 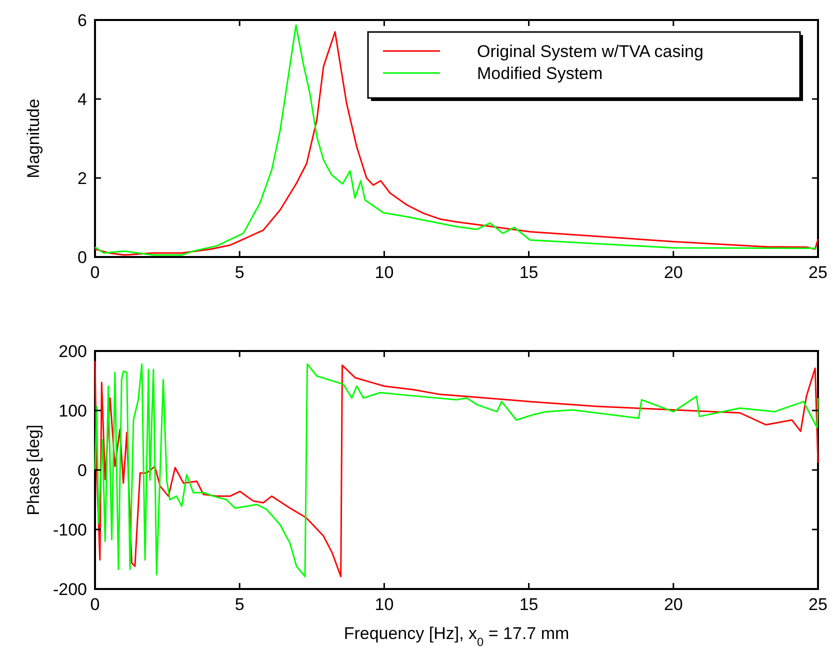 What do you see at coordinates (33, 470) in the screenshot?
I see `y-axis-title: Phase [deg]` at bounding box center [33, 470].